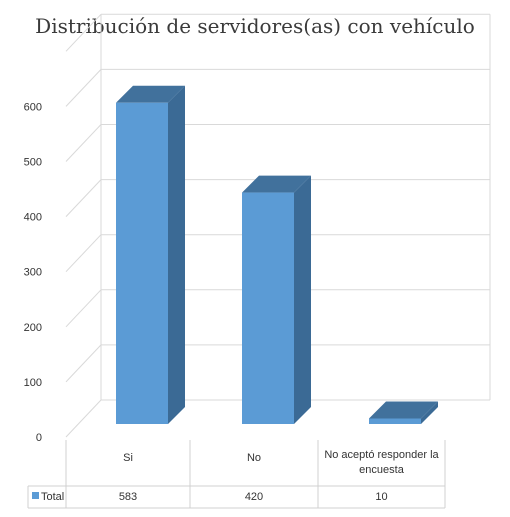 This screenshot has height=517, width=510. What do you see at coordinates (128, 458) in the screenshot?
I see `category-label: Si` at bounding box center [128, 458].